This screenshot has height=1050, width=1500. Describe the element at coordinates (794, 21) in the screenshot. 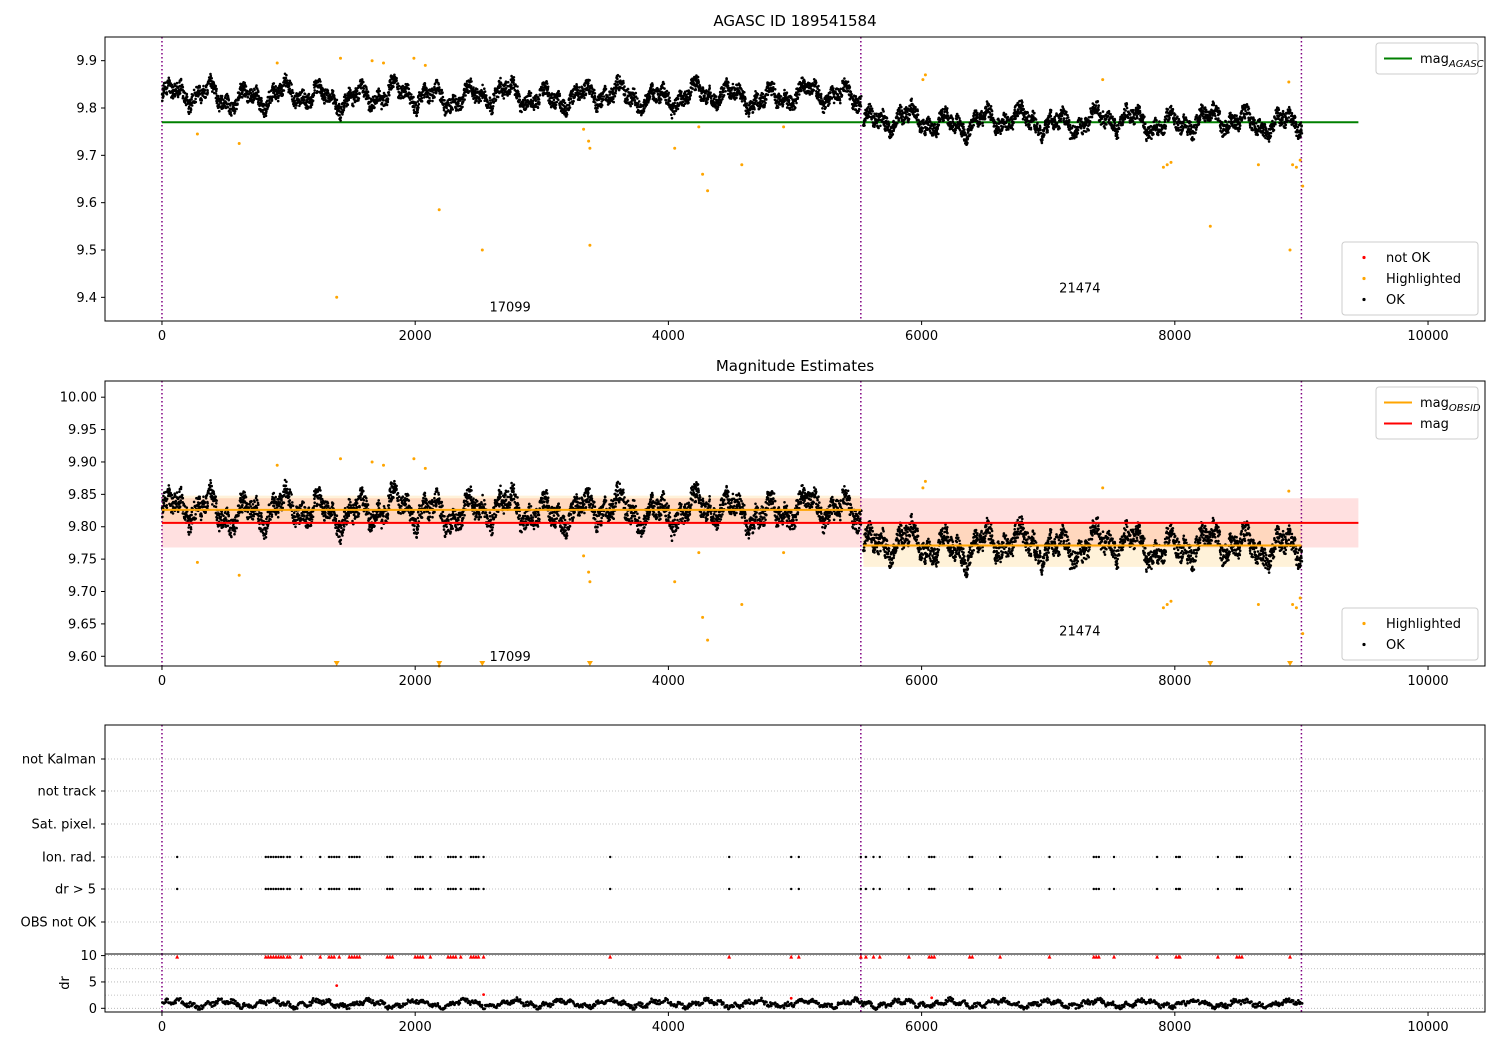

I see `agasc-title: AGASC ID 189541584` at that location.